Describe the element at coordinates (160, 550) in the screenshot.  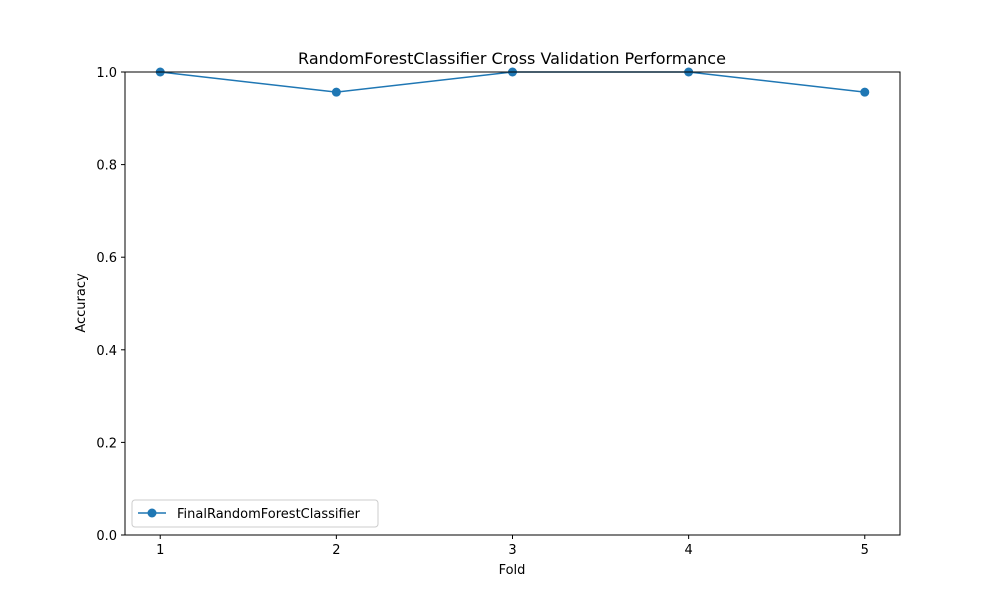
I see `x-tick-label: 1` at that location.